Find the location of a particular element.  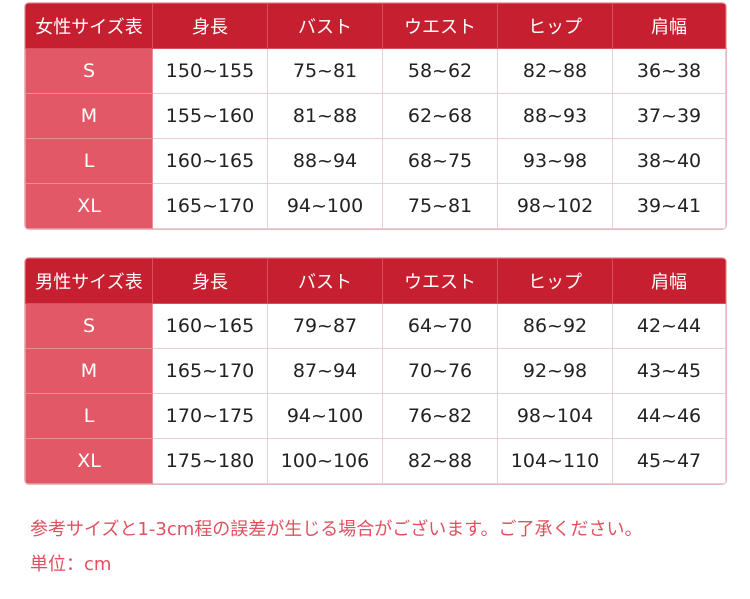

table-cell: 70~76 is located at coordinates (440, 371).